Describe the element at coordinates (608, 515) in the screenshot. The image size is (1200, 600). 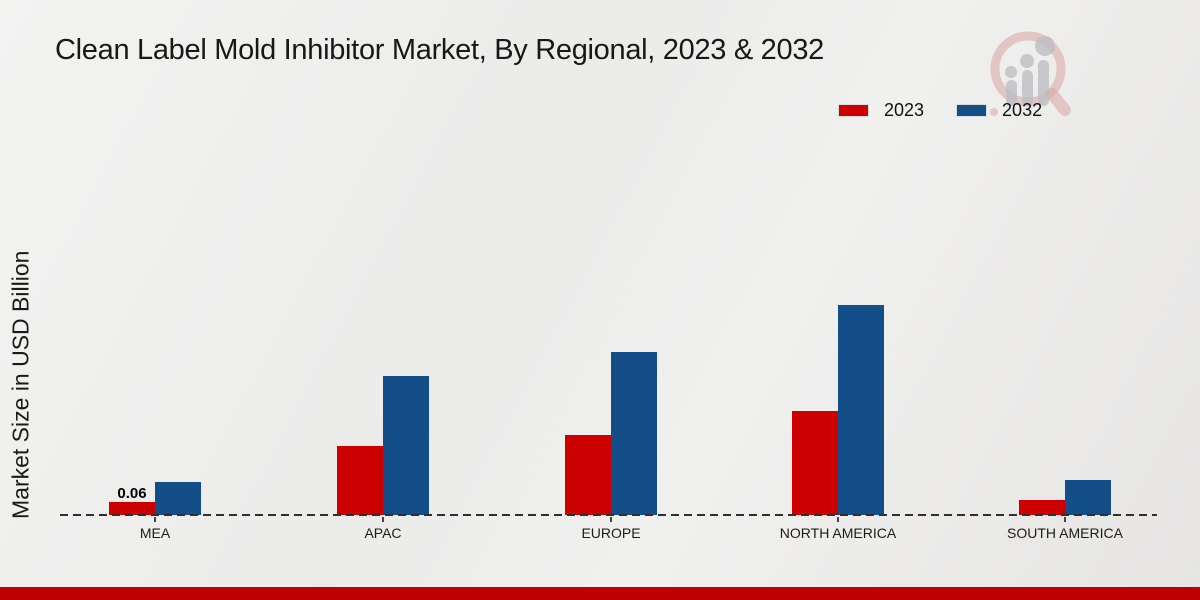
I see `x-axis-baseline` at that location.